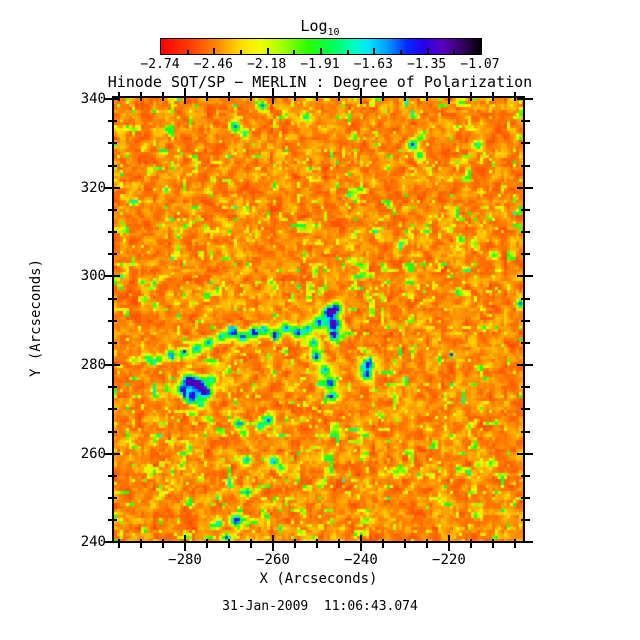 The height and width of the screenshot is (640, 640). I want to click on colorbar-tick-label: −2.46, so click(213, 64).